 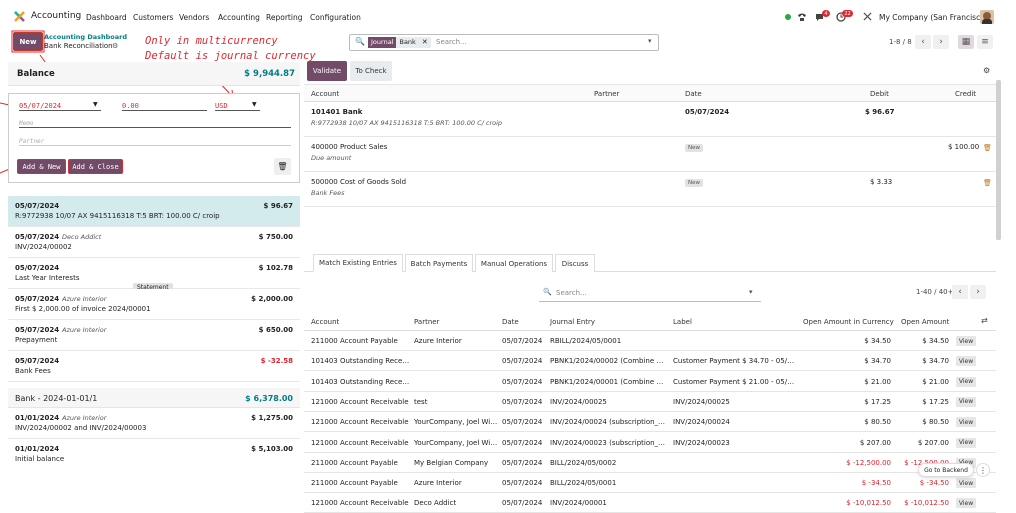 What do you see at coordinates (693, 94) in the screenshot?
I see `col-date: Date` at bounding box center [693, 94].